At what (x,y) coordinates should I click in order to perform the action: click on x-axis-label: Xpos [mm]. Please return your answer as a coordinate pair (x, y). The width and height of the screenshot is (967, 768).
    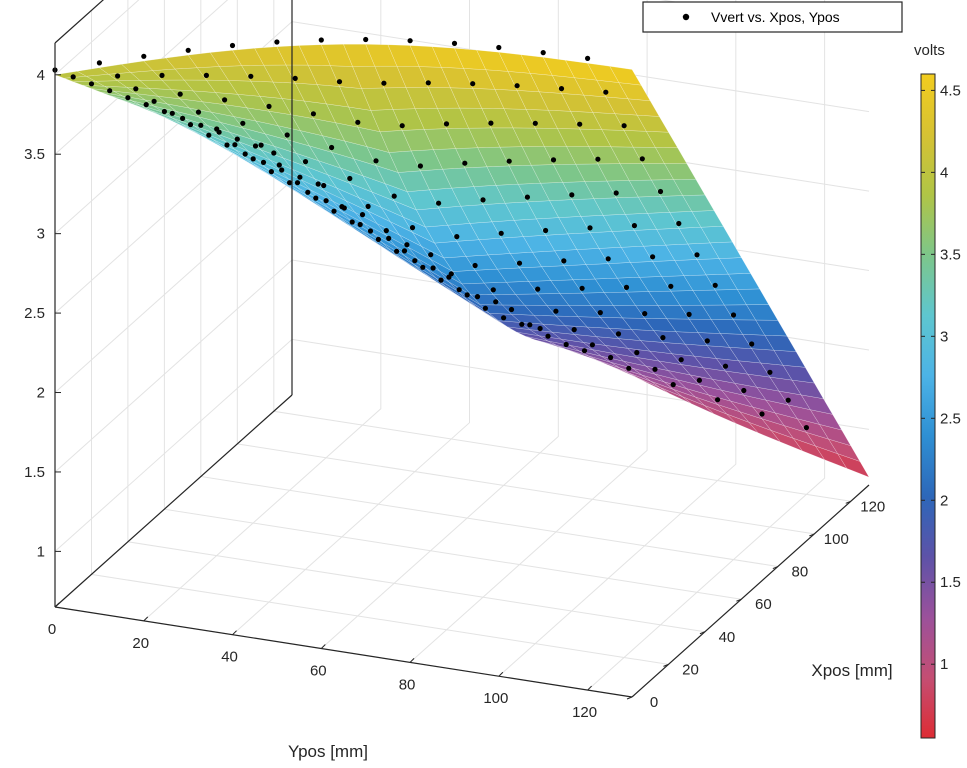
    Looking at the image, I should click on (851, 670).